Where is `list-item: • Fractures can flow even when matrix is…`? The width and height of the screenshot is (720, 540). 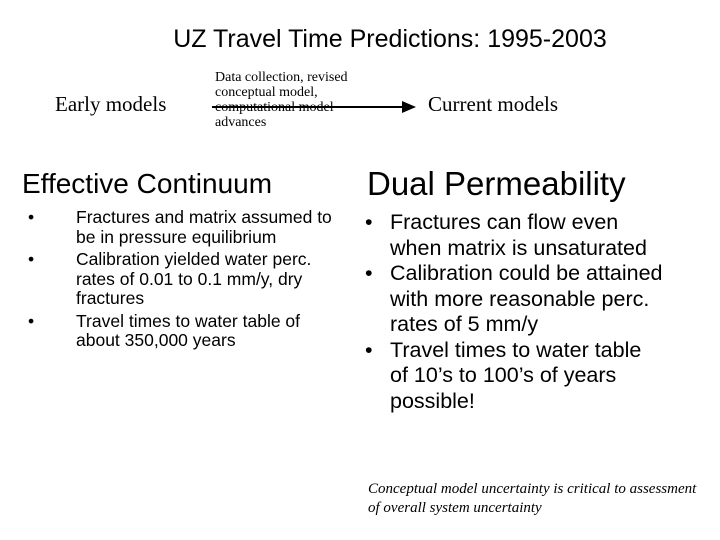
list-item: • Fractures can flow even when matrix is… is located at coordinates (515, 235).